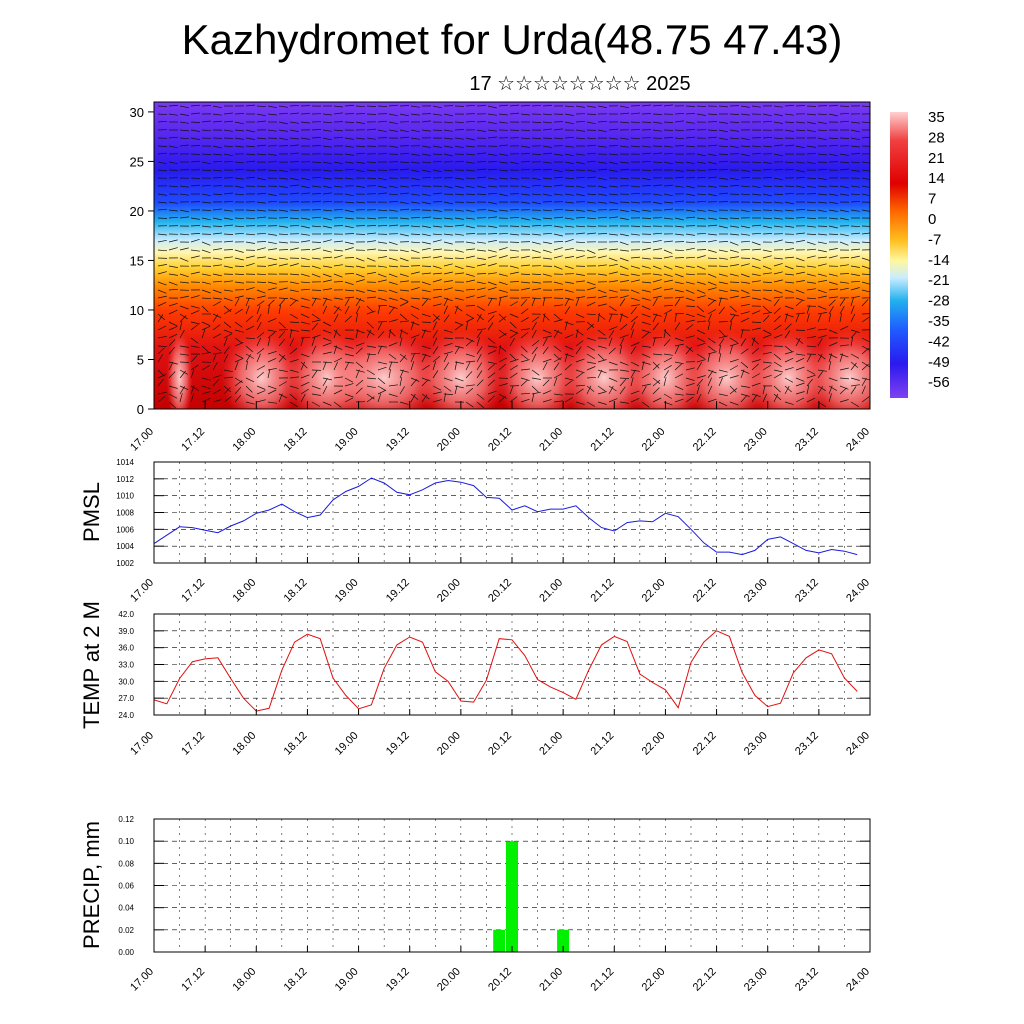 This screenshot has width=1024, height=1024. Describe the element at coordinates (602, 591) in the screenshot. I see `x-tick-label: 21.12` at that location.